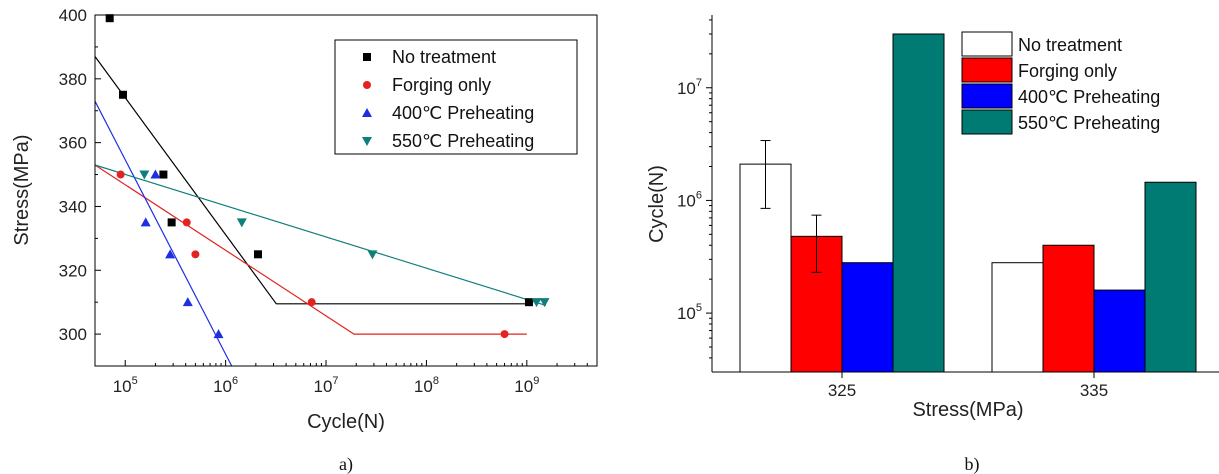 The width and height of the screenshot is (1219, 474). What do you see at coordinates (791, 206) in the screenshot?
I see `panel-b-error-bars` at bounding box center [791, 206].